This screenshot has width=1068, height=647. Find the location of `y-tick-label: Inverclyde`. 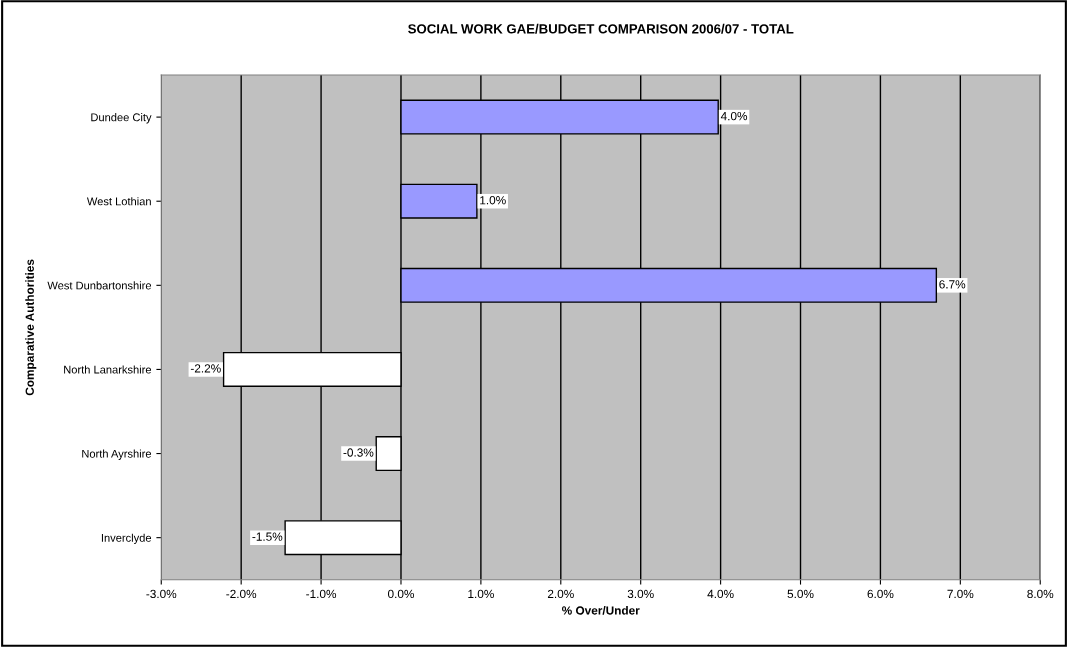

y-tick-label: Inverclyde is located at coordinates (126, 538).